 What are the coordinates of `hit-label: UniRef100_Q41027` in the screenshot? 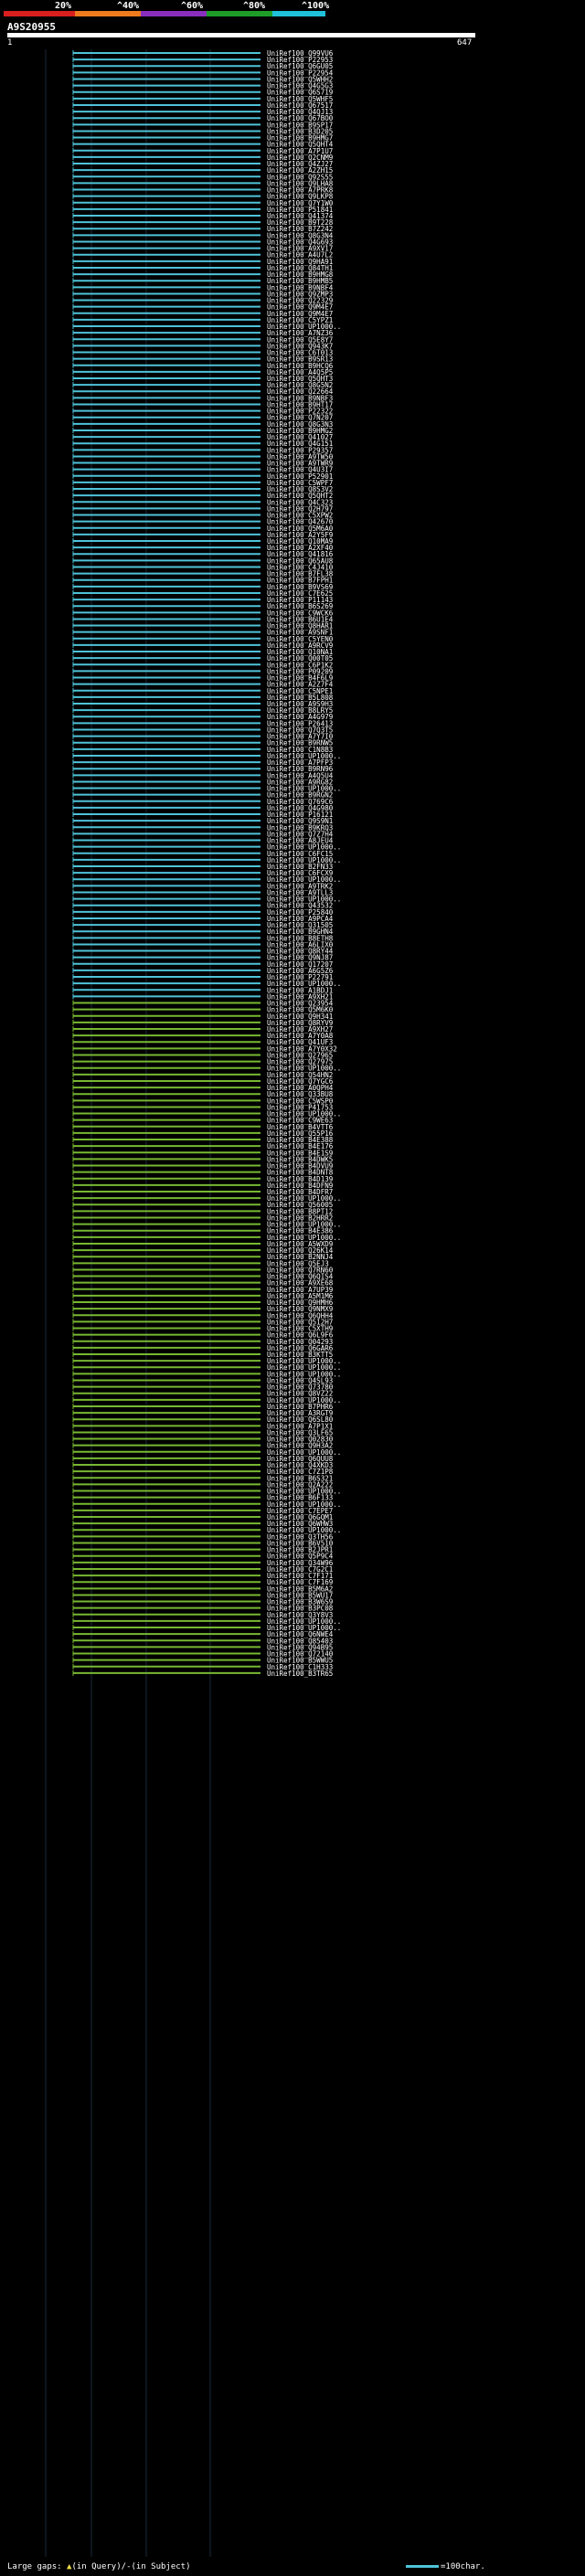 It's located at (300, 437).